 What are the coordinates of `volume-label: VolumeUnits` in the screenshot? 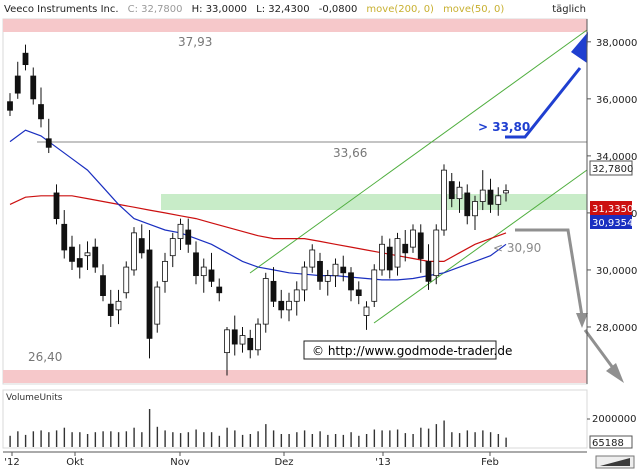 It's located at (34, 398).